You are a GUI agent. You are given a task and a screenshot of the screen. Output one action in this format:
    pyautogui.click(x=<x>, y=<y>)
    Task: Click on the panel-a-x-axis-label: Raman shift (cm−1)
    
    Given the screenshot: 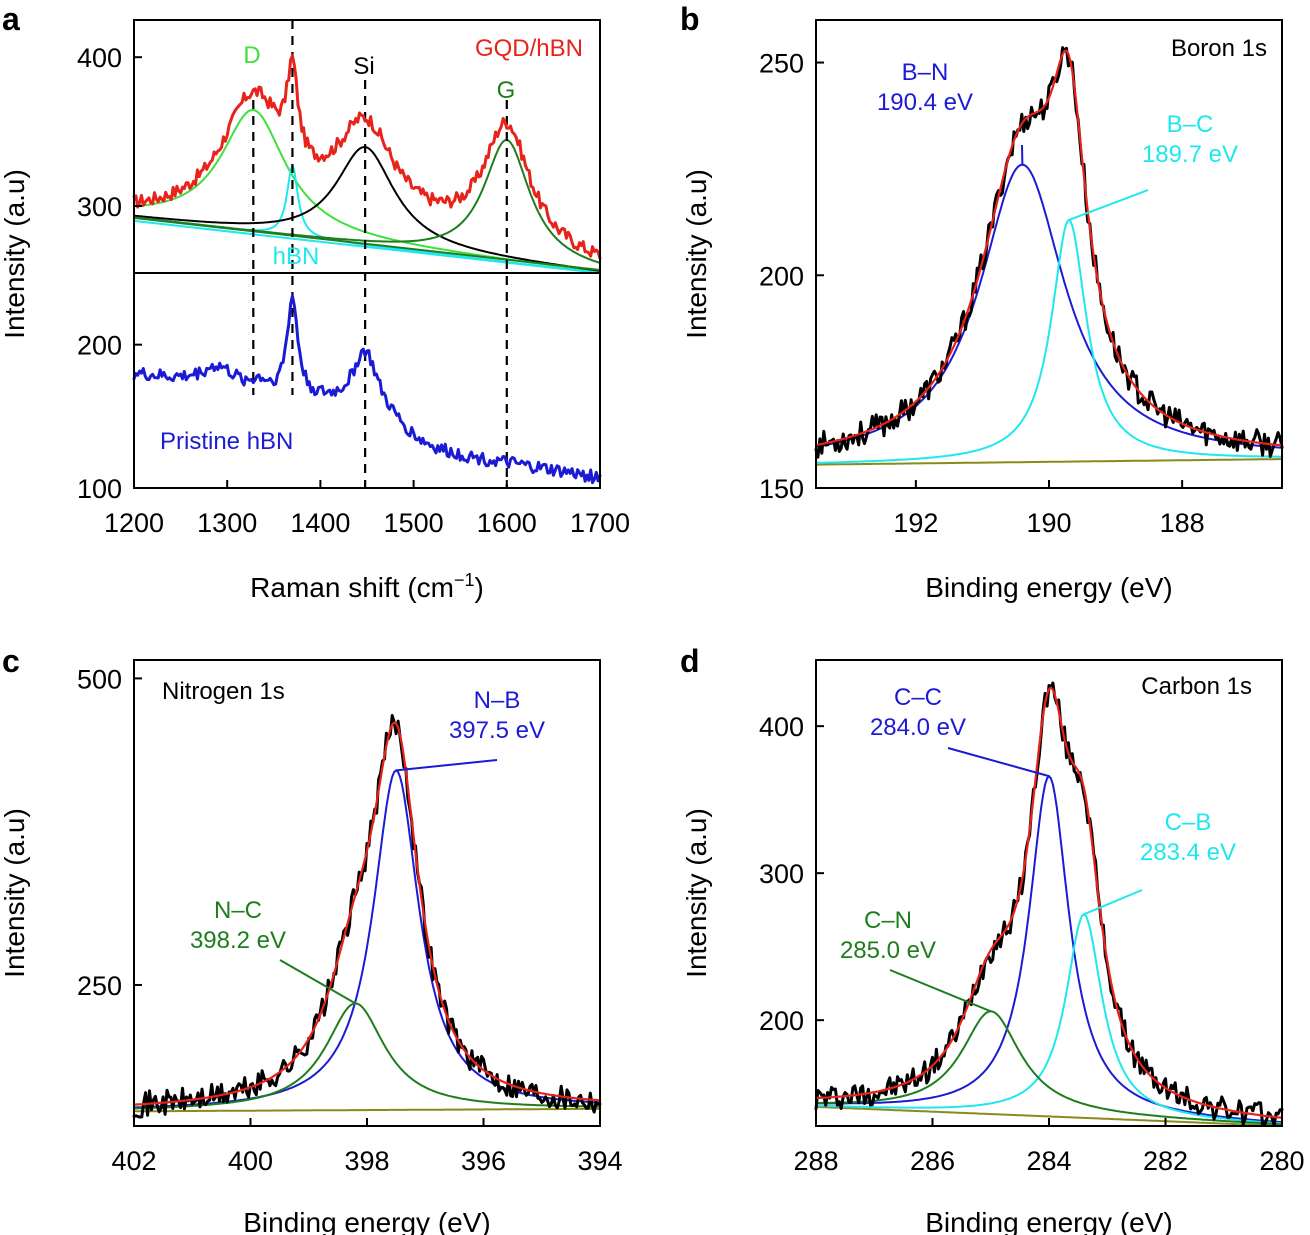 What is the action you would take?
    pyautogui.click(x=367, y=586)
    